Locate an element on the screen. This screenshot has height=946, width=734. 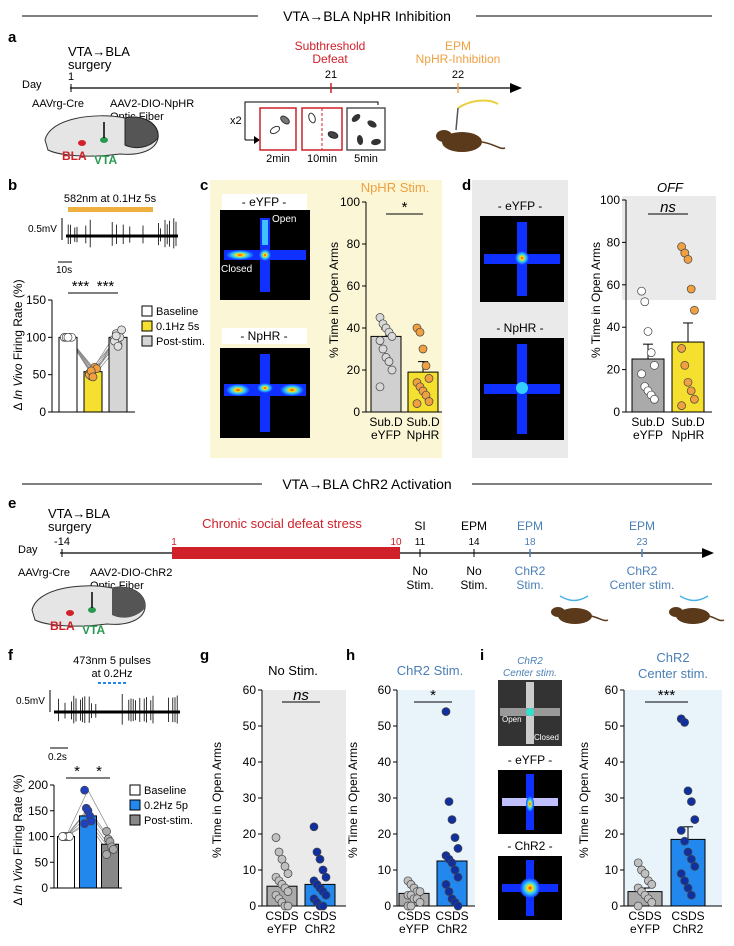
g-y-tick-label: 50 is located at coordinates (250, 726).